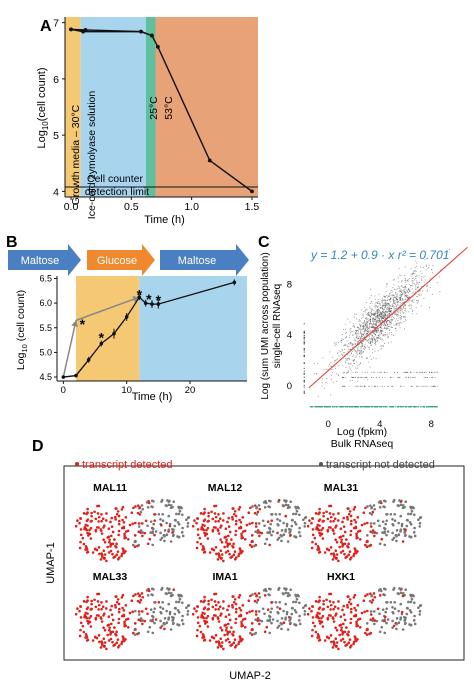 Image resolution: width=474 pixels, height=697 pixels. What do you see at coordinates (126, 390) in the screenshot?
I see `x-tick-label: 10` at bounding box center [126, 390].